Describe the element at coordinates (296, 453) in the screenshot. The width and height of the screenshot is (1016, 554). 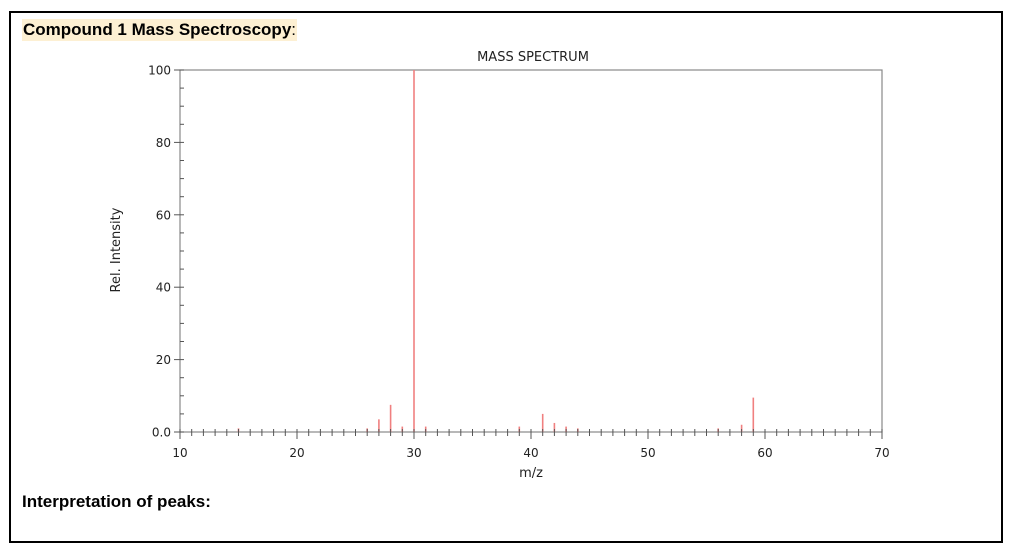
I see `x-tick-label: 20` at that location.